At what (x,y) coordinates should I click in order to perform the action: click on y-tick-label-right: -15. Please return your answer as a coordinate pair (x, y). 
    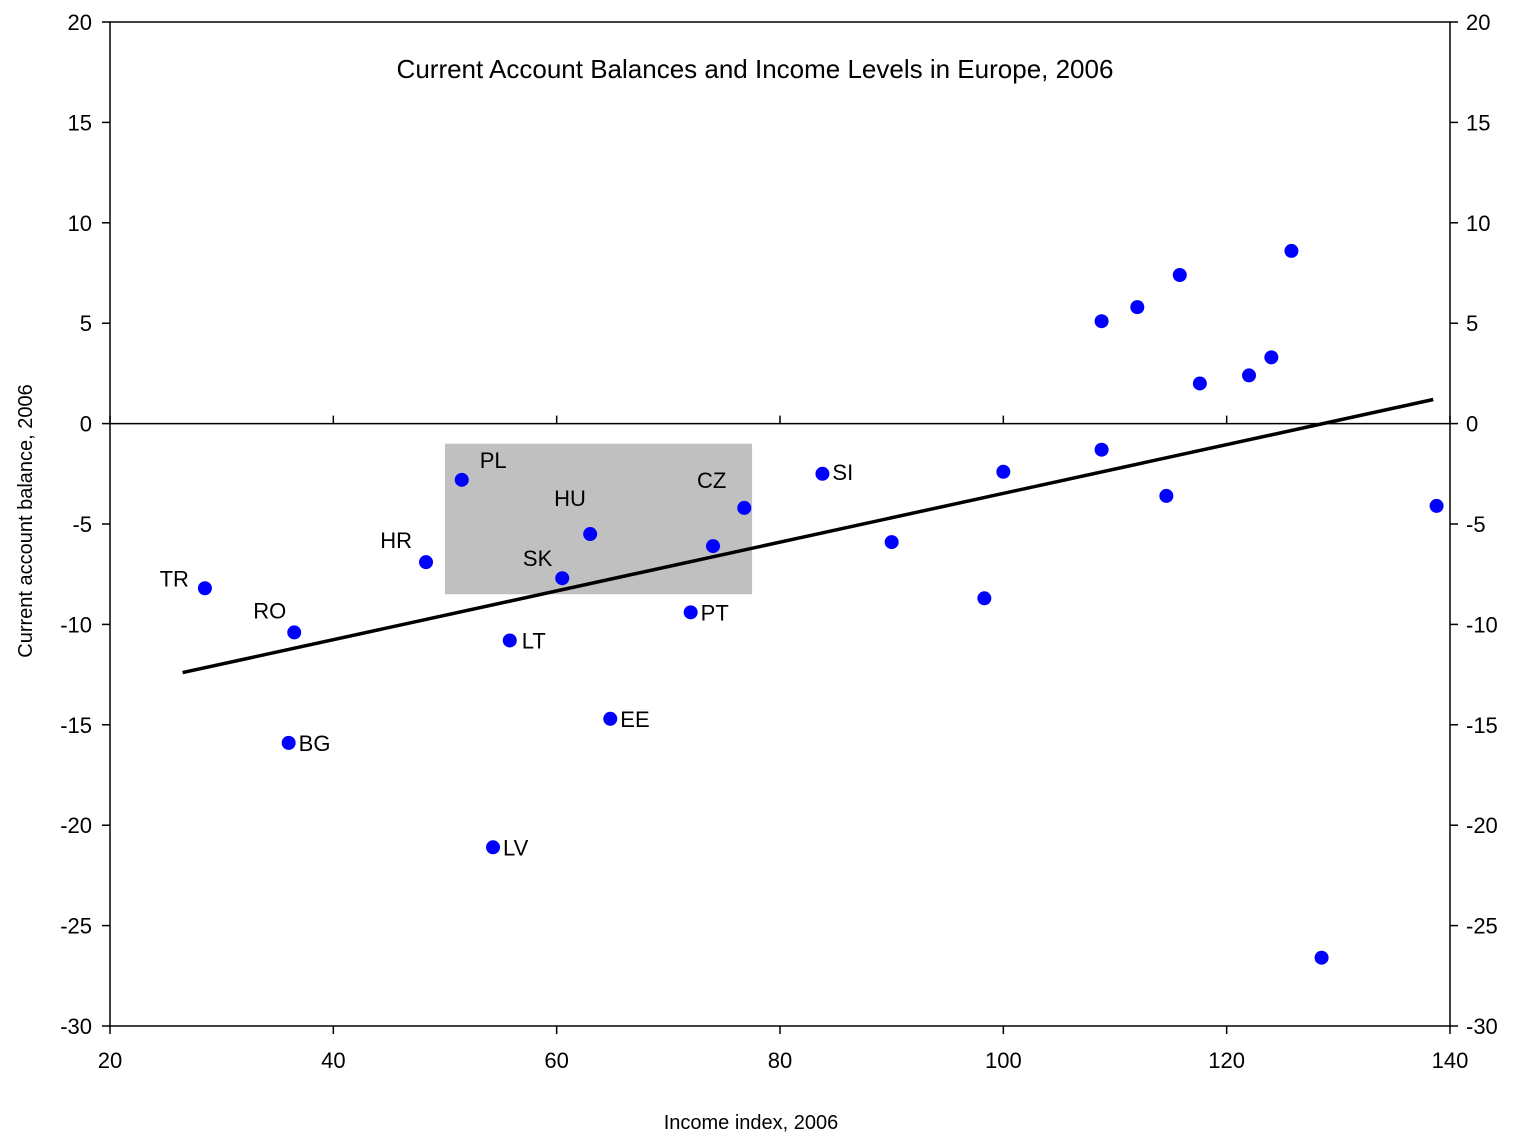
    Looking at the image, I should click on (1482, 725).